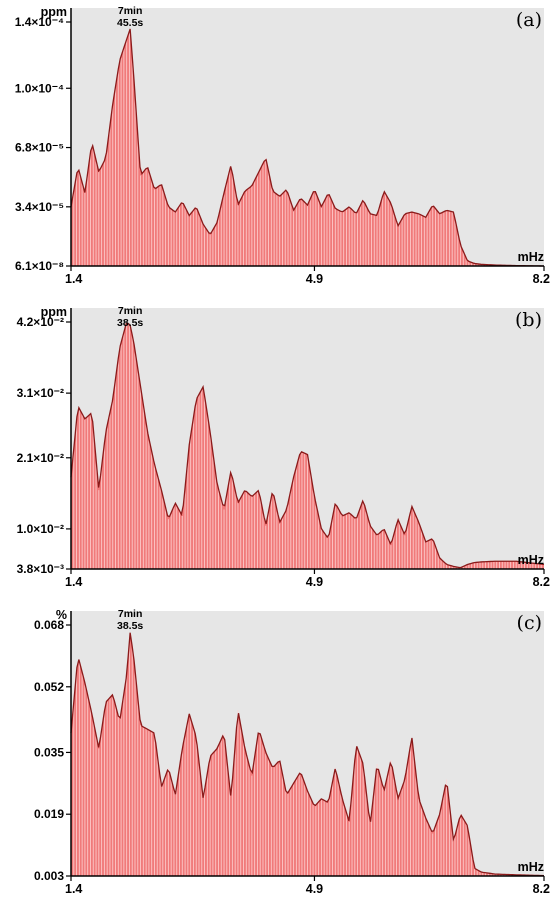 The height and width of the screenshot is (905, 550). What do you see at coordinates (49, 876) in the screenshot?
I see `y-tick-label: 0.003` at bounding box center [49, 876].